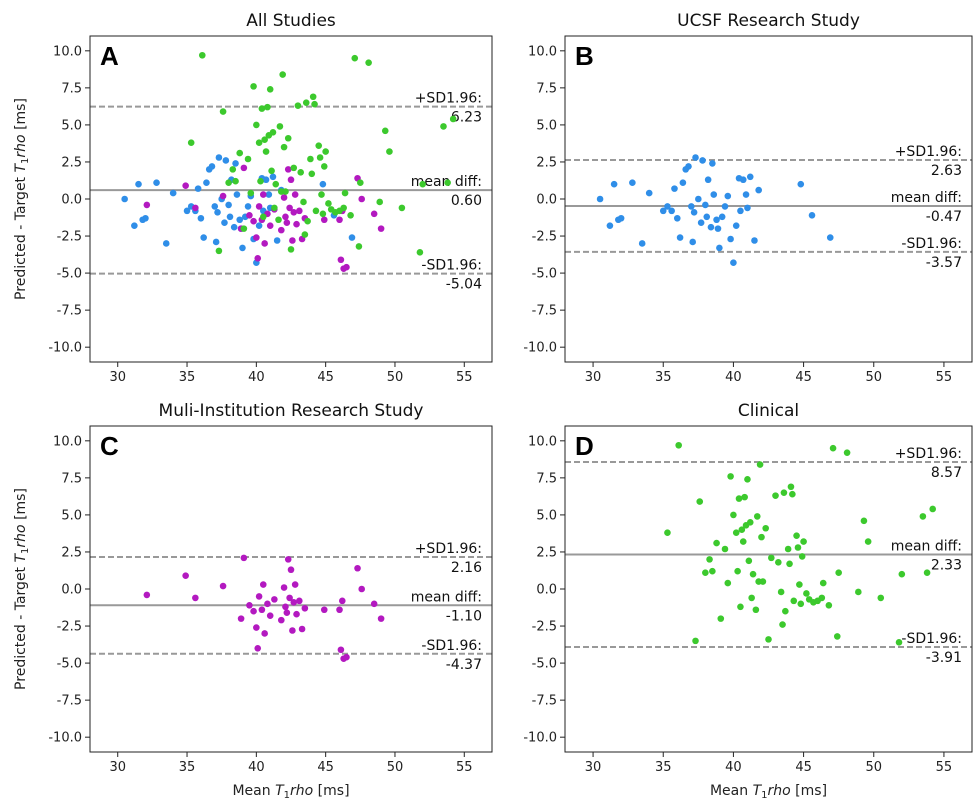 The height and width of the screenshot is (804, 980). Describe the element at coordinates (584, 56) in the screenshot. I see `panel-letter: B` at that location.